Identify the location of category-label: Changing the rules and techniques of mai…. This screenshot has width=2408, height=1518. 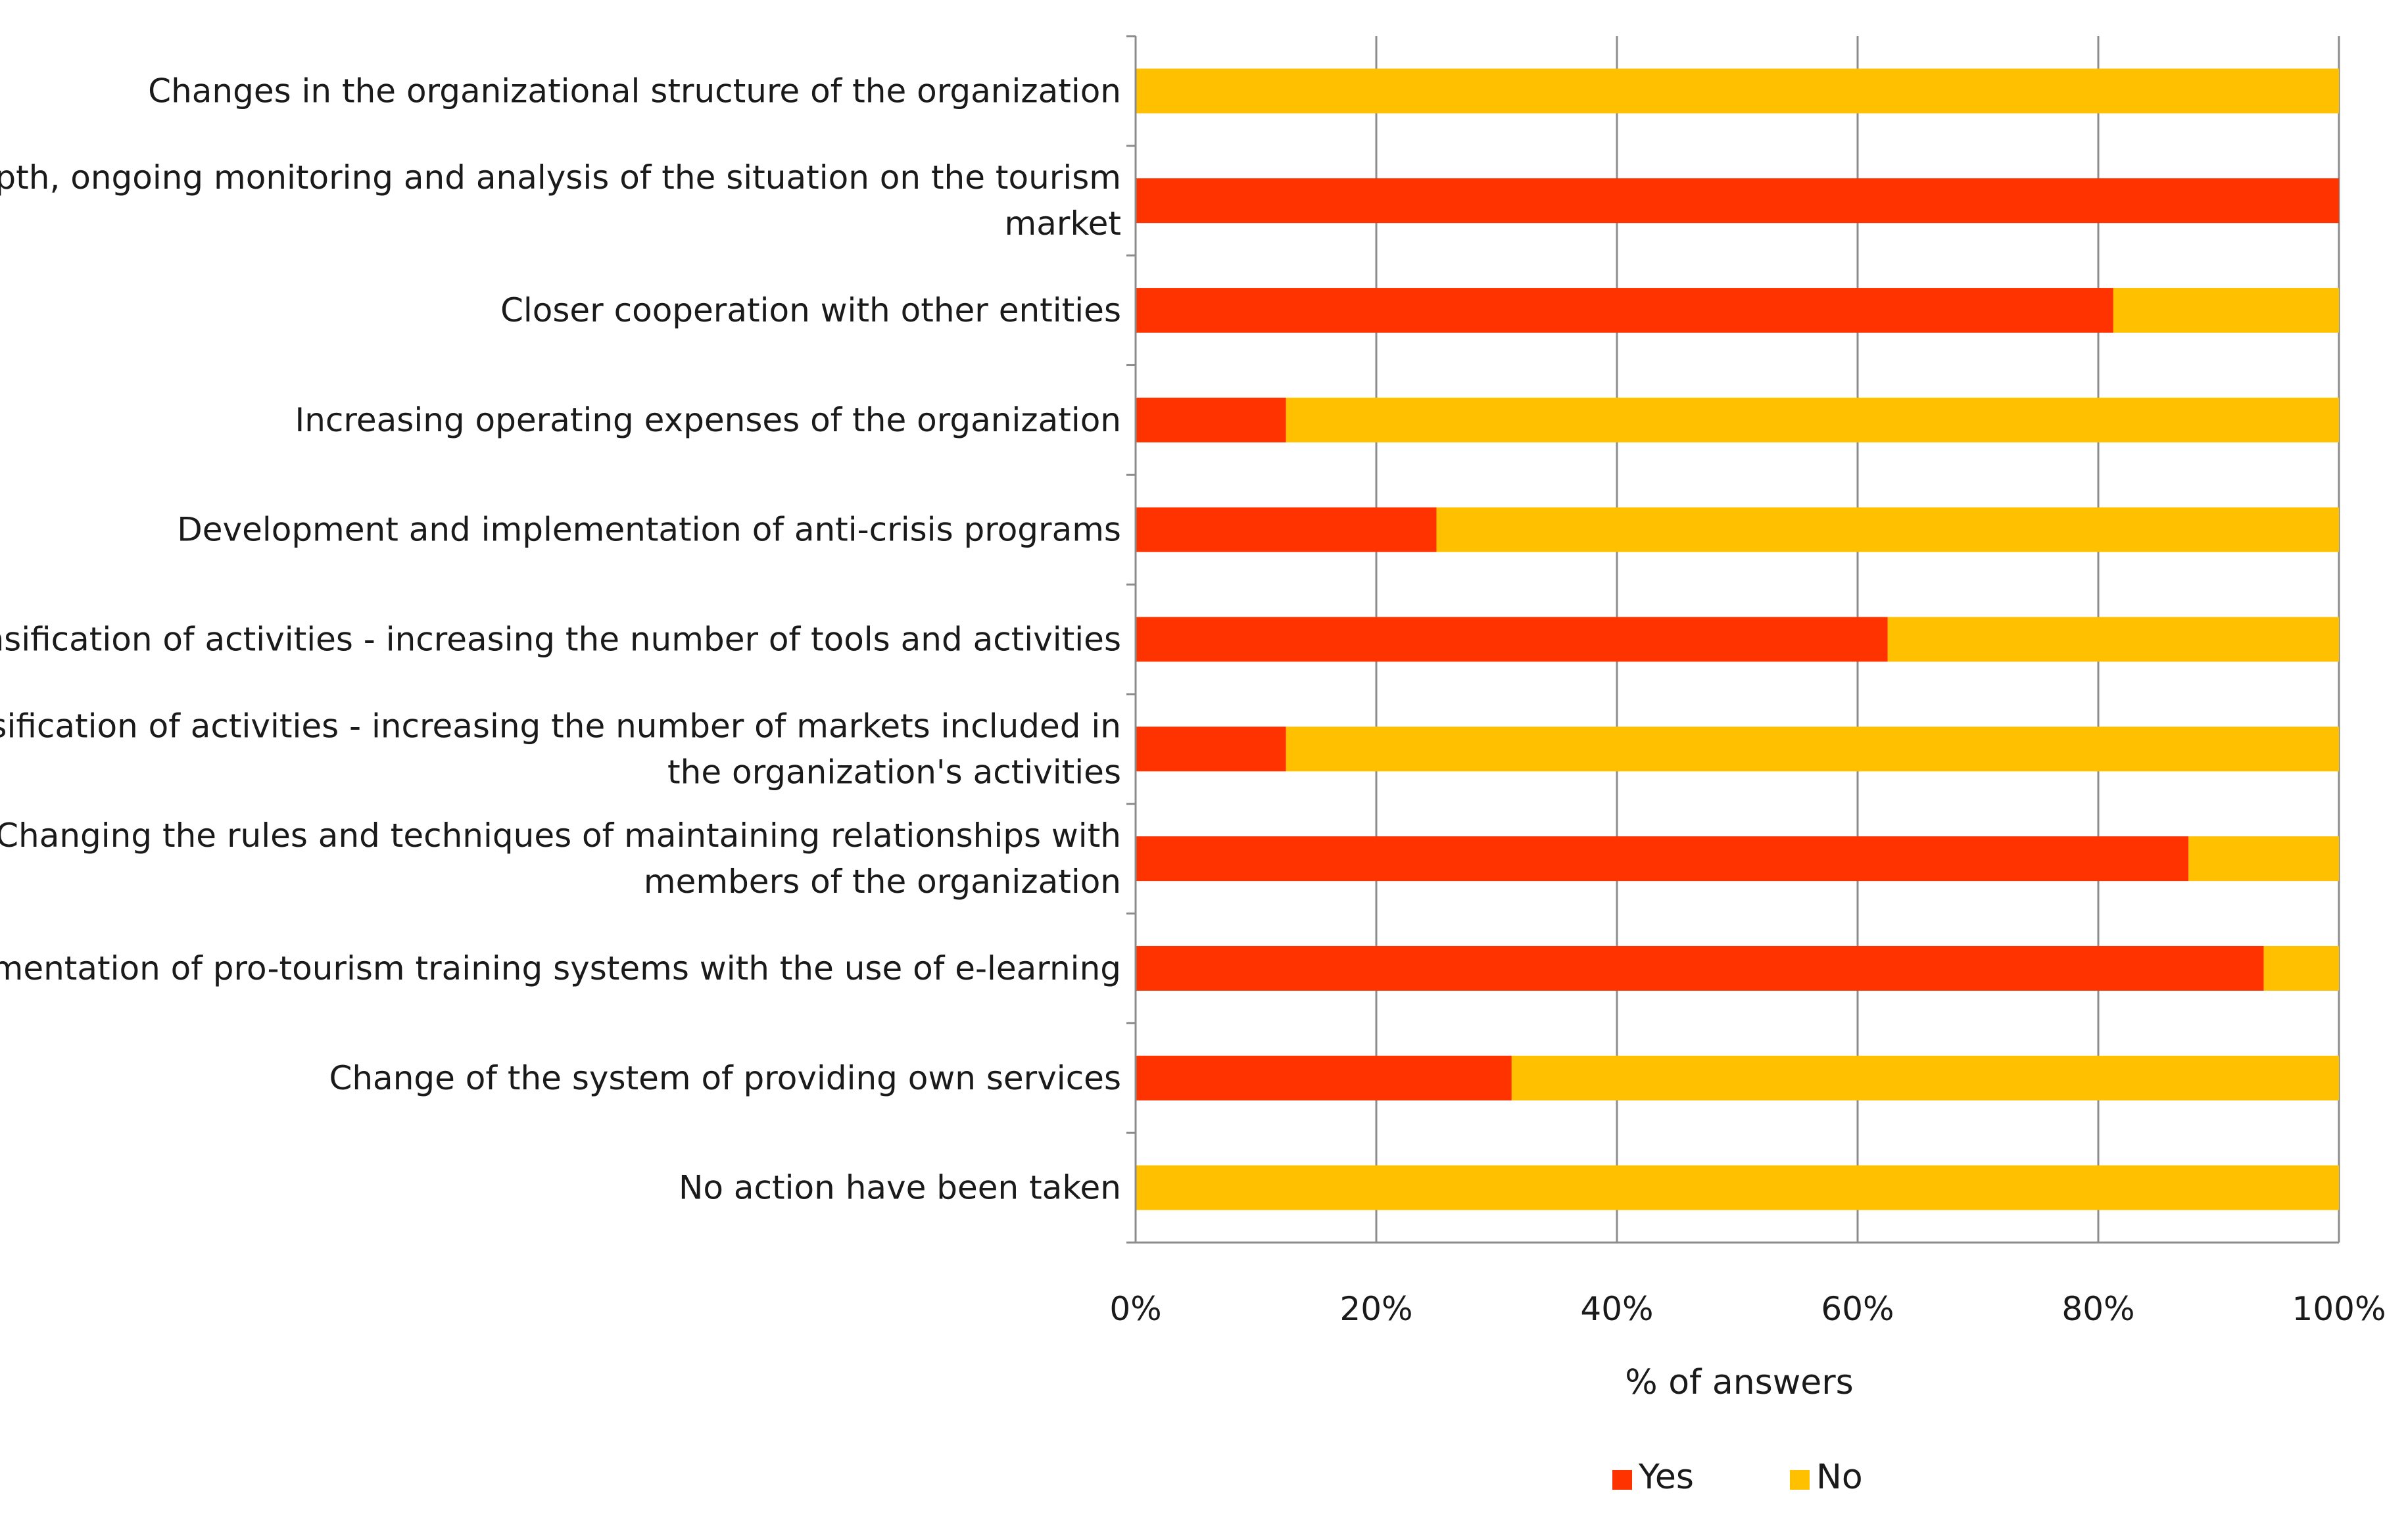
(560, 836).